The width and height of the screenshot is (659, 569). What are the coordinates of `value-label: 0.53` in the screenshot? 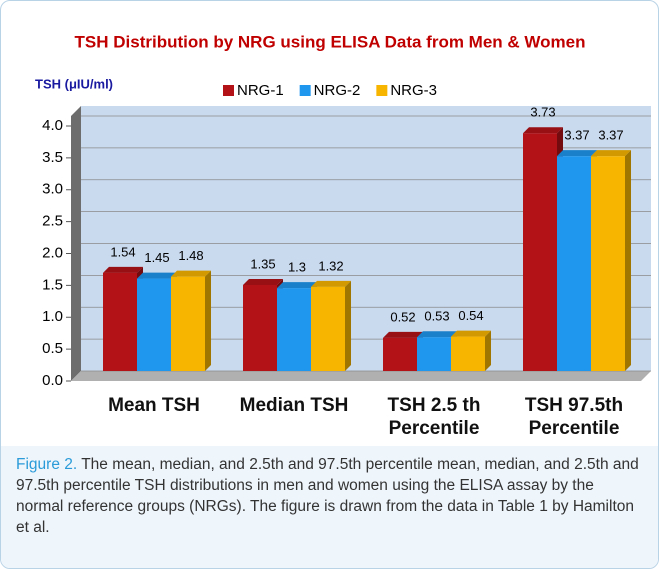 It's located at (436, 316).